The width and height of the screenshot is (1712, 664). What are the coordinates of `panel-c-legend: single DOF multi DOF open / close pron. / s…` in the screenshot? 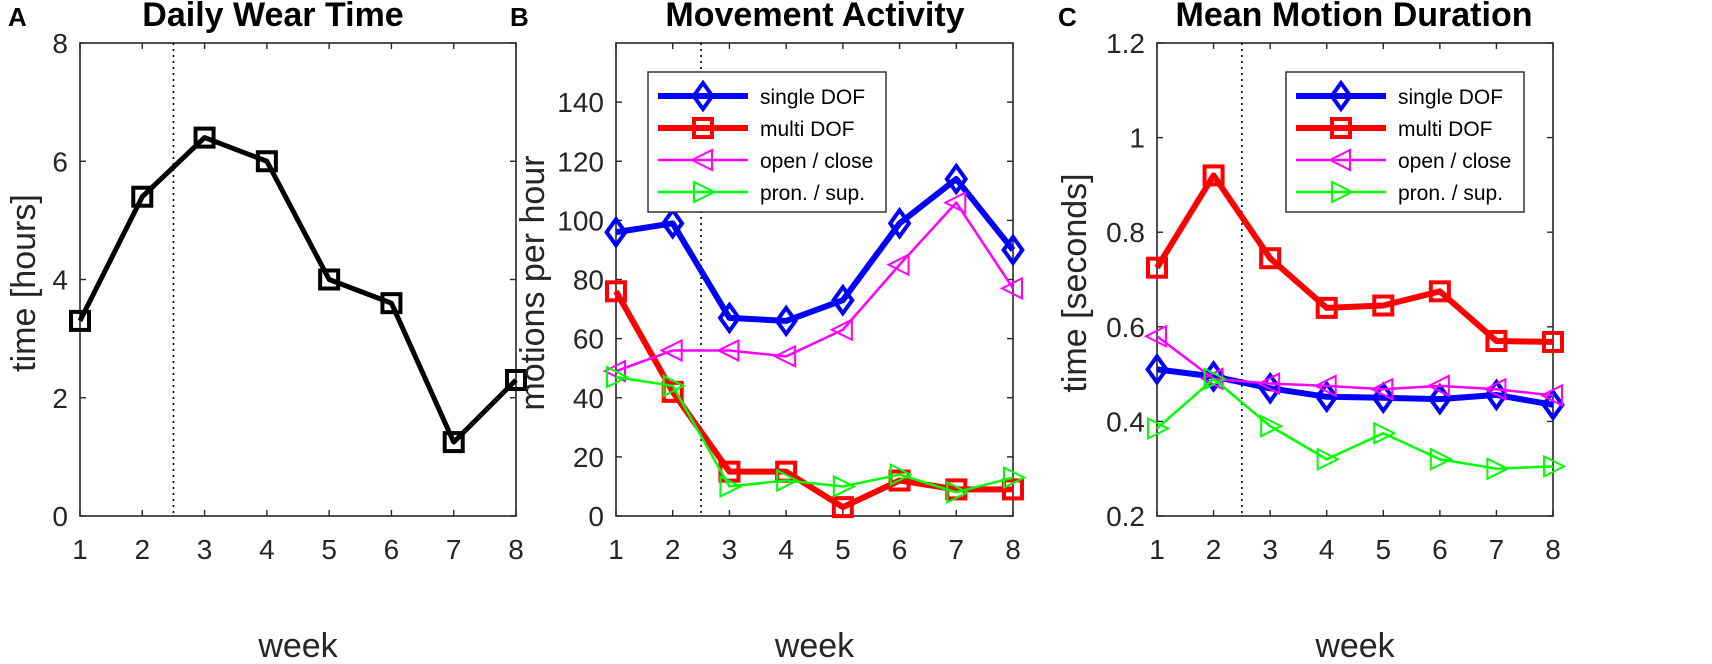 It's located at (1405, 142).